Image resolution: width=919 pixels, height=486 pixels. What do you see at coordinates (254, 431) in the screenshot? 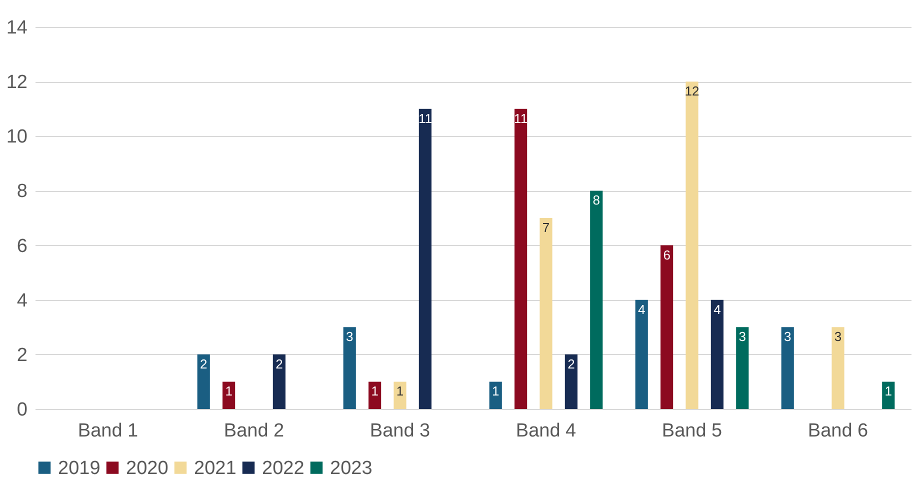
I see `x-tick-label: Band 2` at bounding box center [254, 431].